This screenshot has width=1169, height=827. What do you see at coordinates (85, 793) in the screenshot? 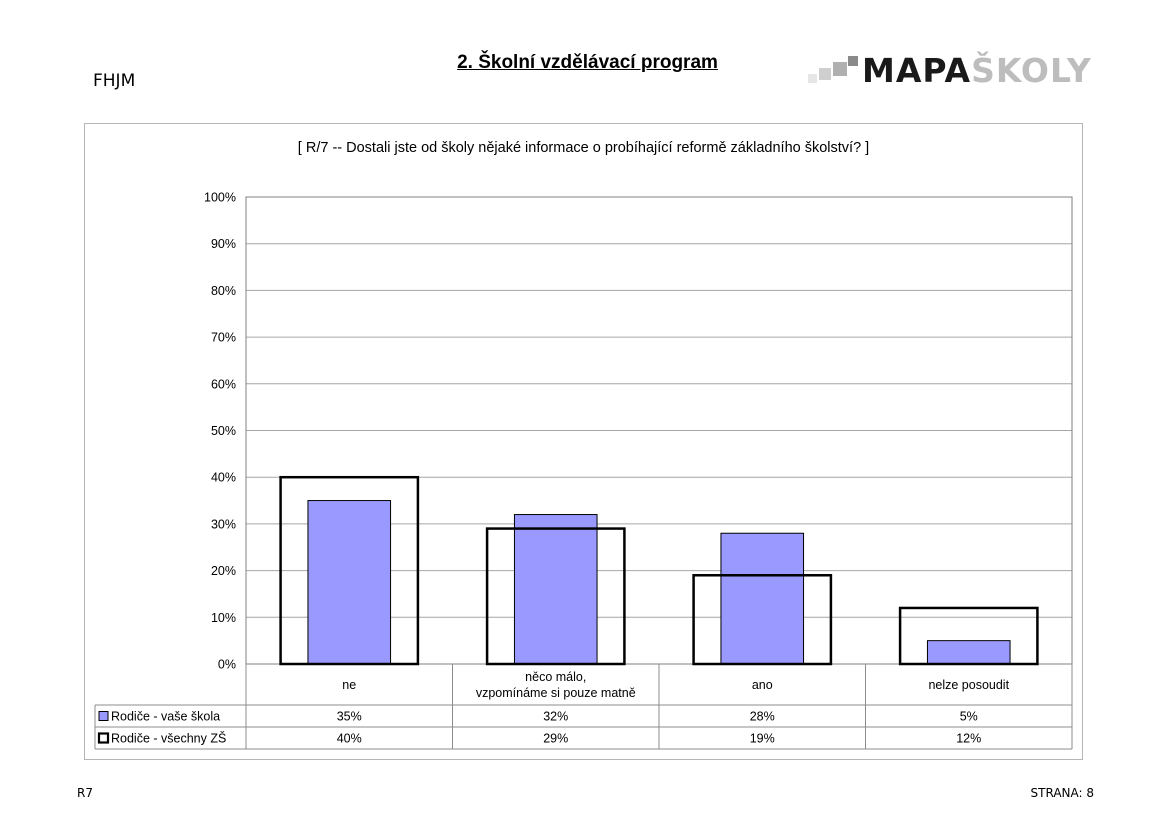
I see `footer-code: R7` at bounding box center [85, 793].